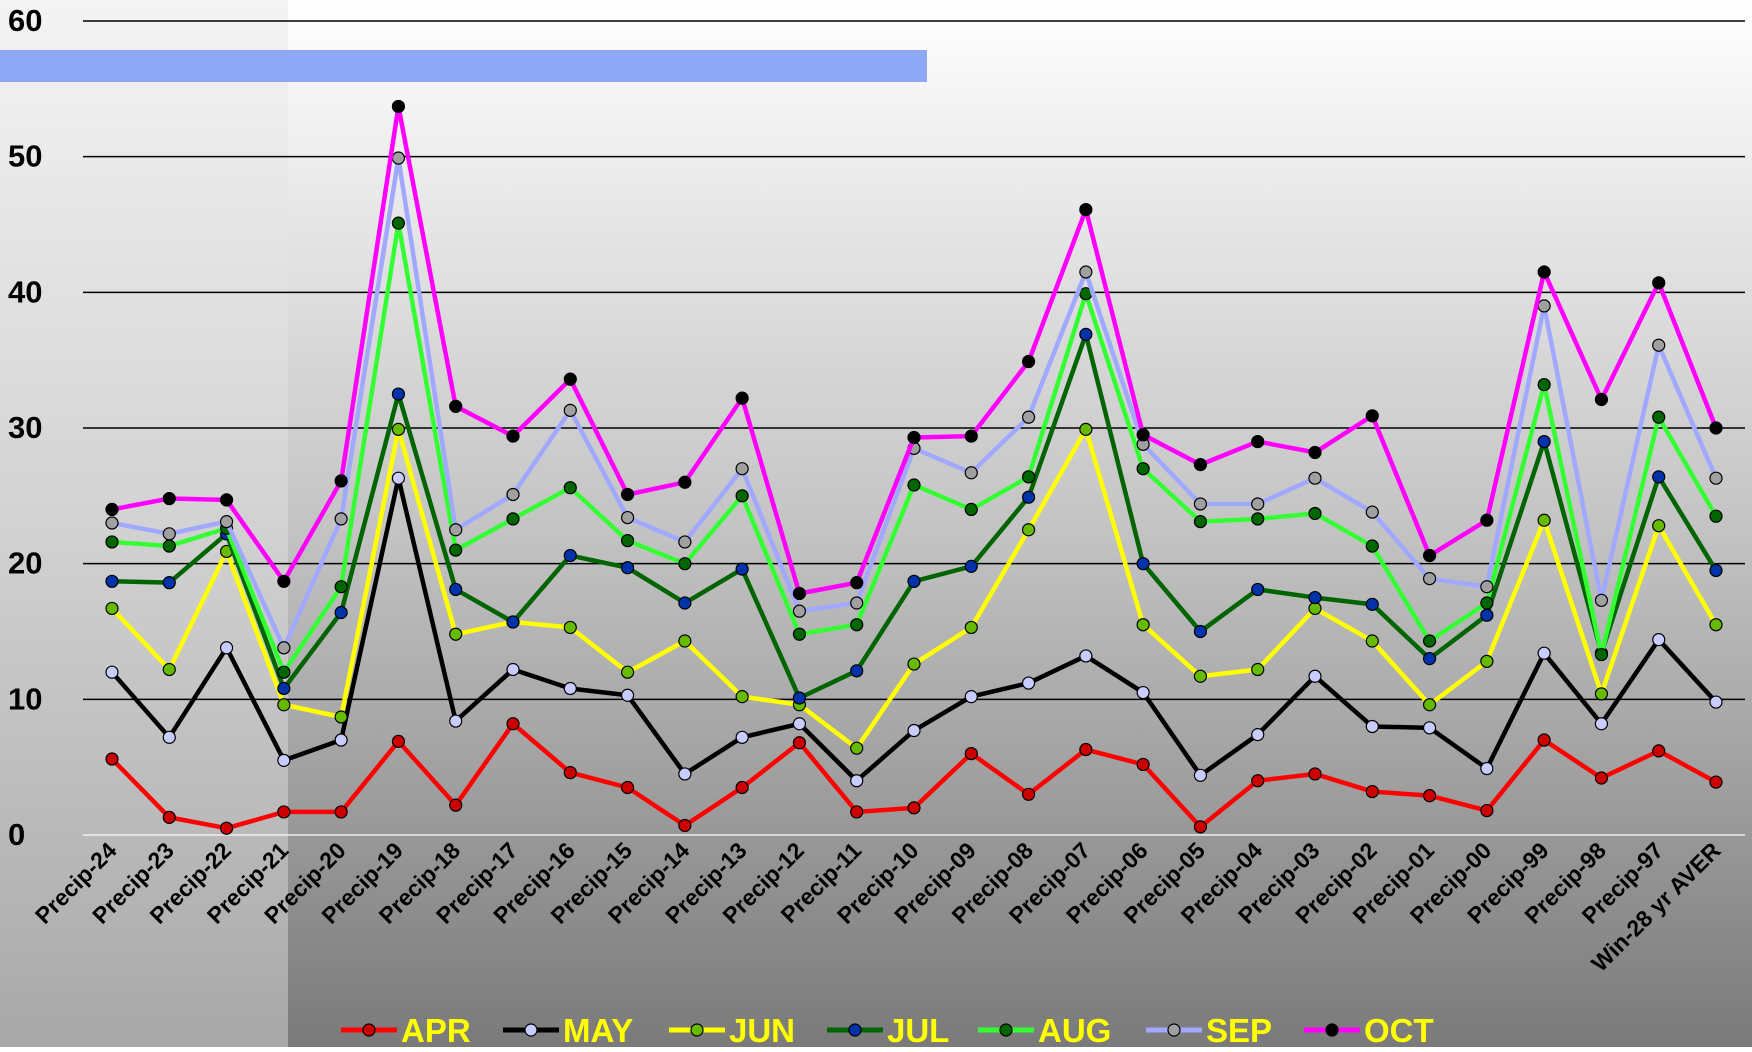  What do you see at coordinates (463, 66) in the screenshot?
I see `banner-bar` at bounding box center [463, 66].